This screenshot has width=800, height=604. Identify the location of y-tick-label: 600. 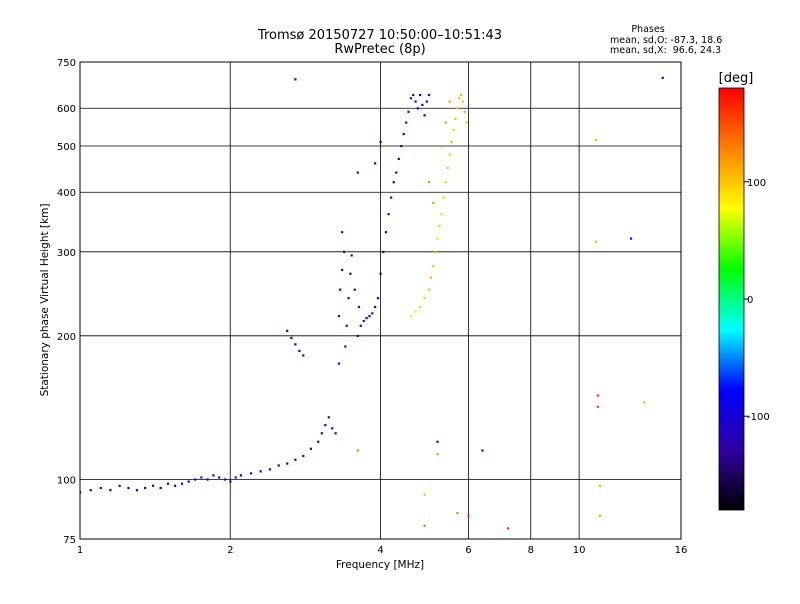
(66, 109).